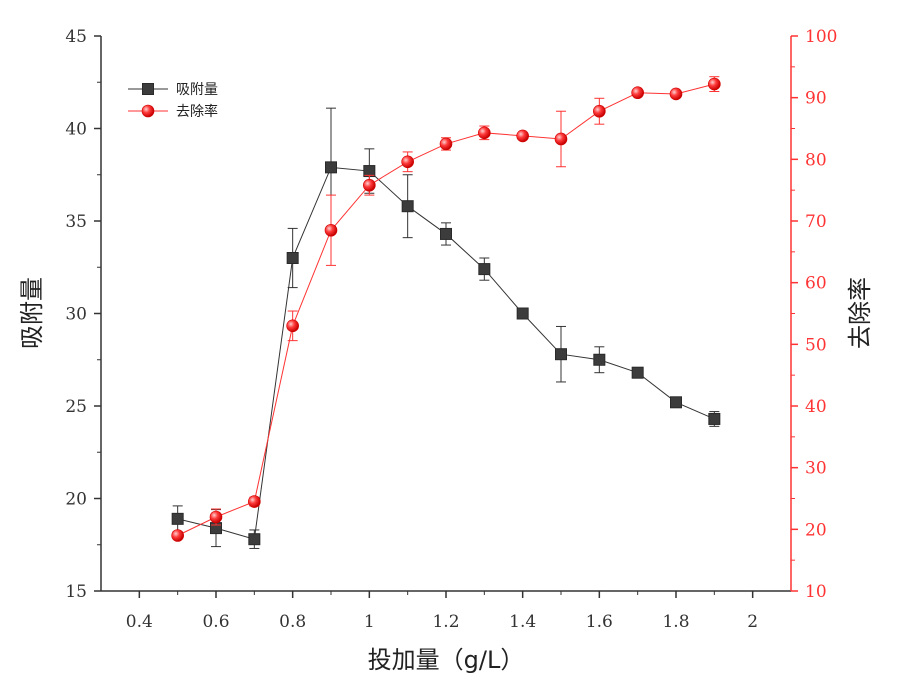 The height and width of the screenshot is (692, 900). I want to click on y-right-tick-label: 60, so click(816, 284).